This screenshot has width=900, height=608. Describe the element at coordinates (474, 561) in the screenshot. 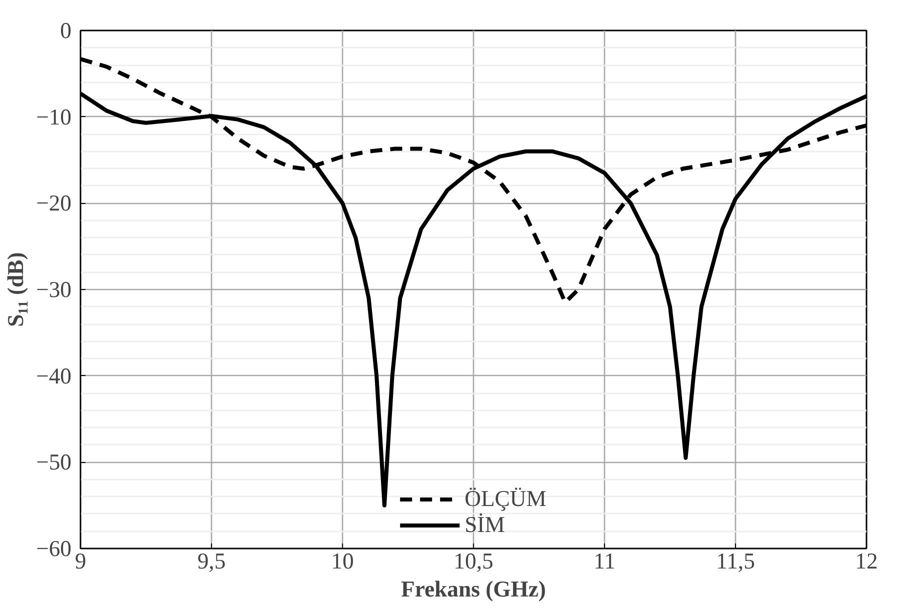

I see `x-tick-label: 10,5` at that location.